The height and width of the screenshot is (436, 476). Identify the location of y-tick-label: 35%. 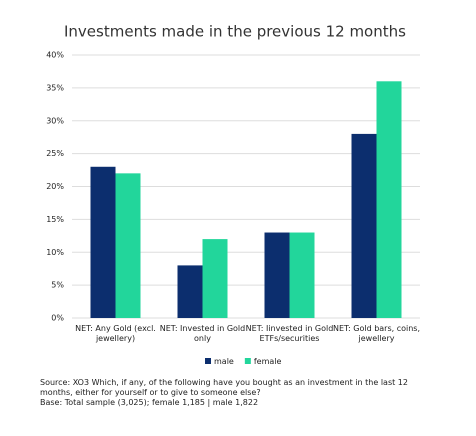
(55, 87).